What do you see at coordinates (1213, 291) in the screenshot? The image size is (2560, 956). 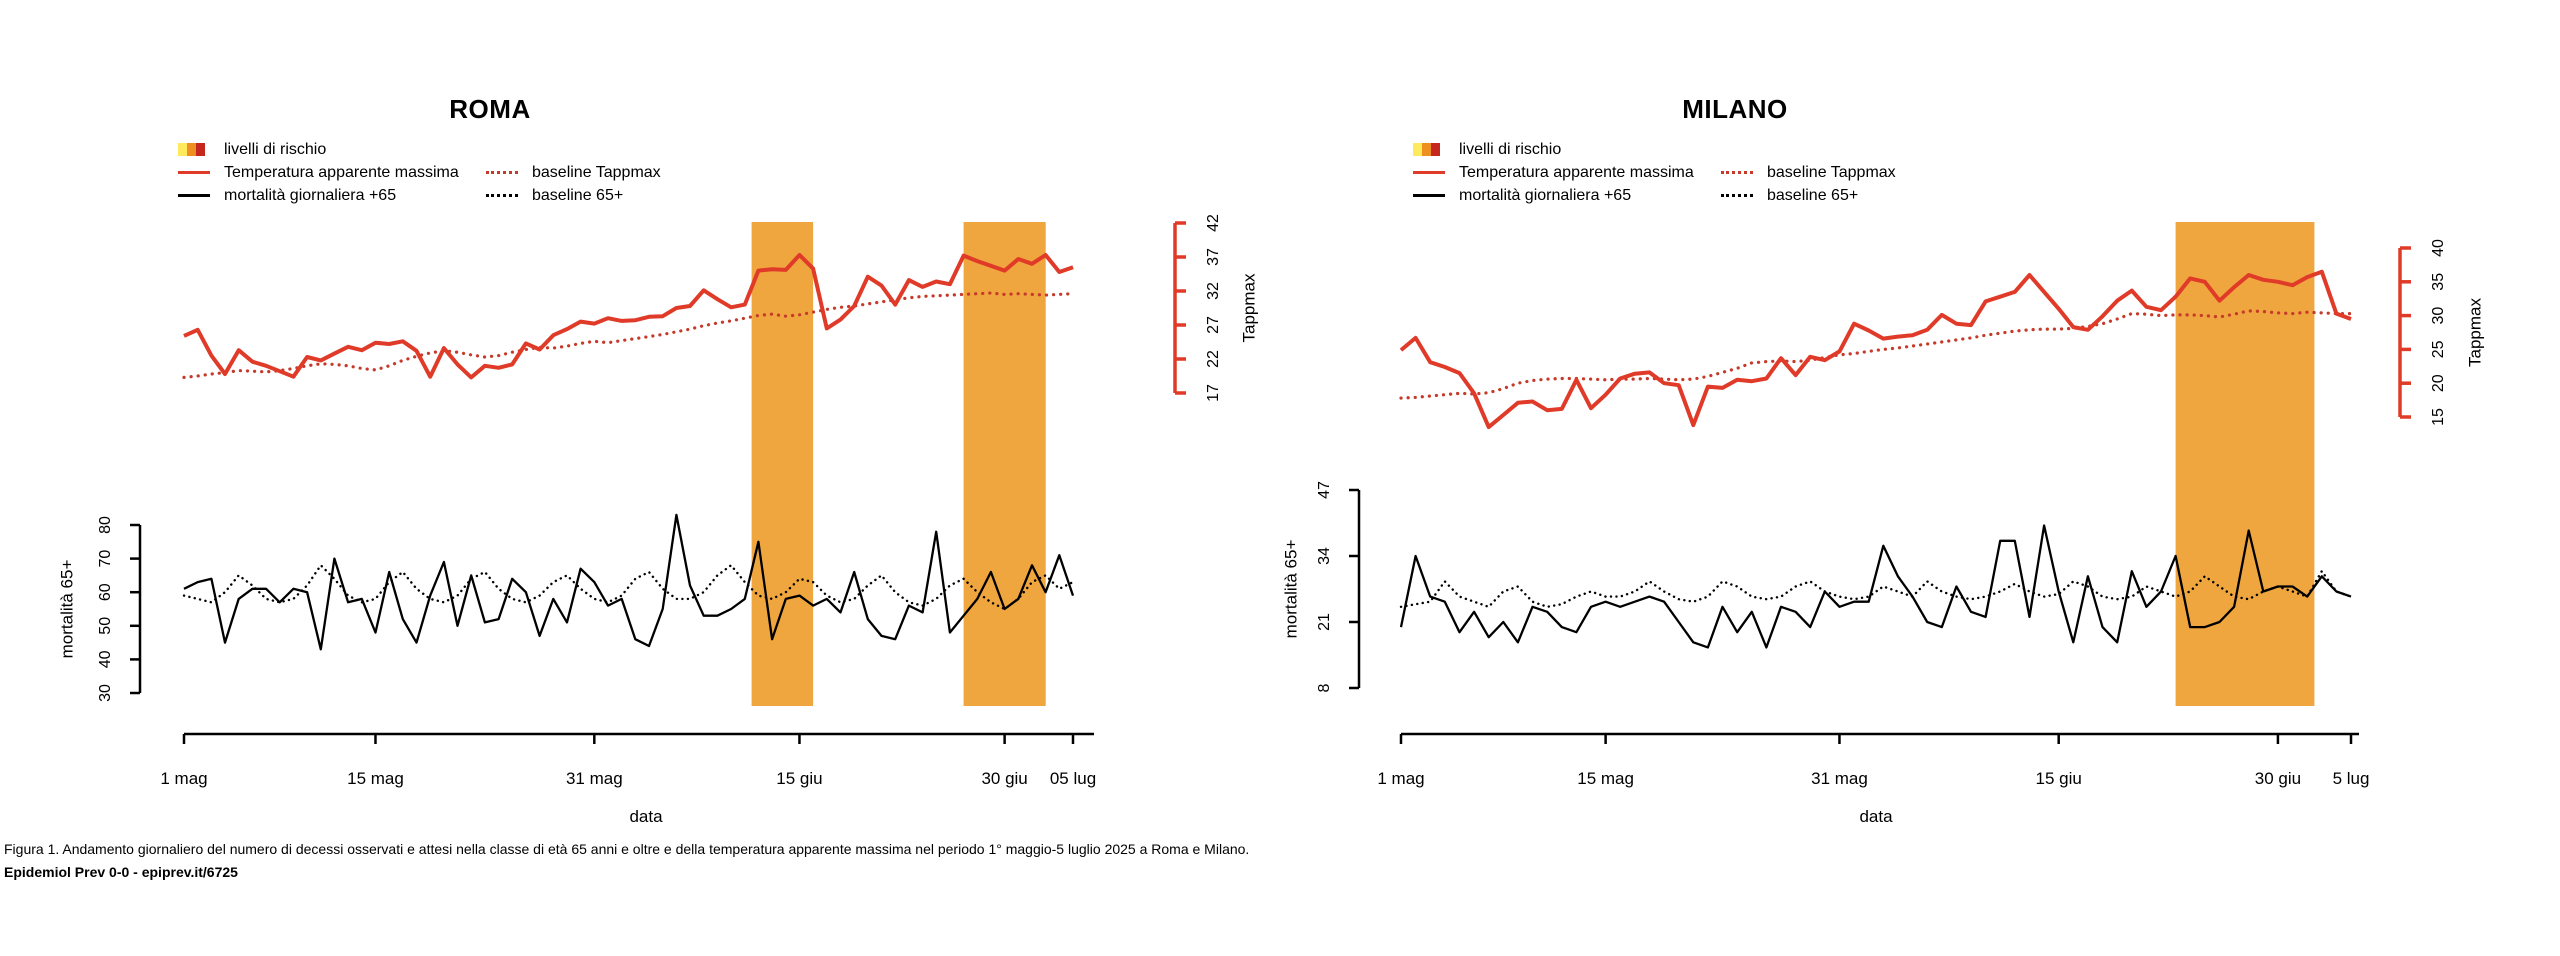 I see `temp-axis-tick-label: 32` at bounding box center [1213, 291].